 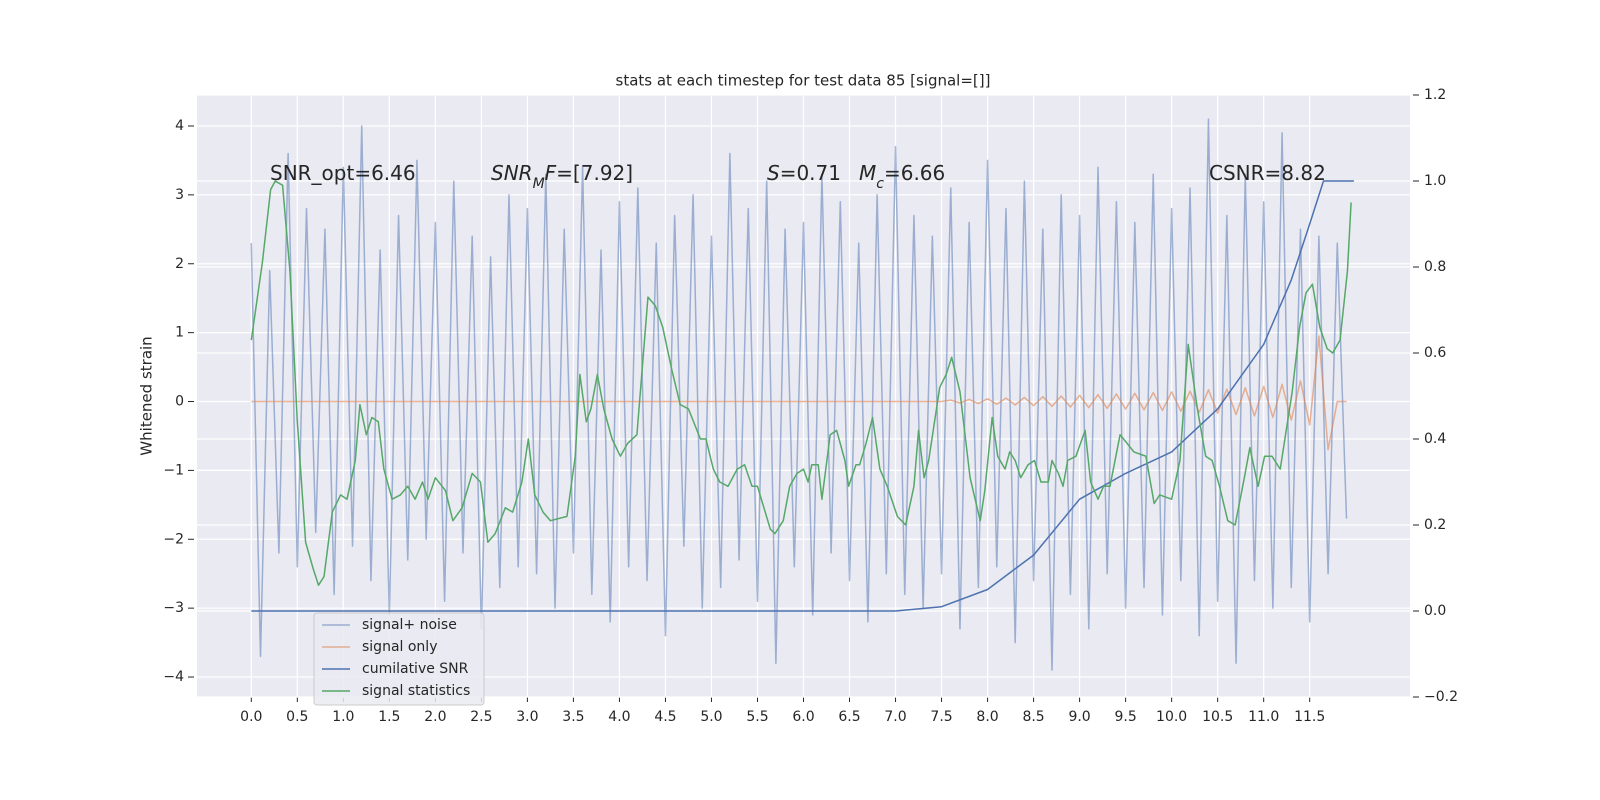 I want to click on y-tick-label: 1, so click(x=179, y=333).